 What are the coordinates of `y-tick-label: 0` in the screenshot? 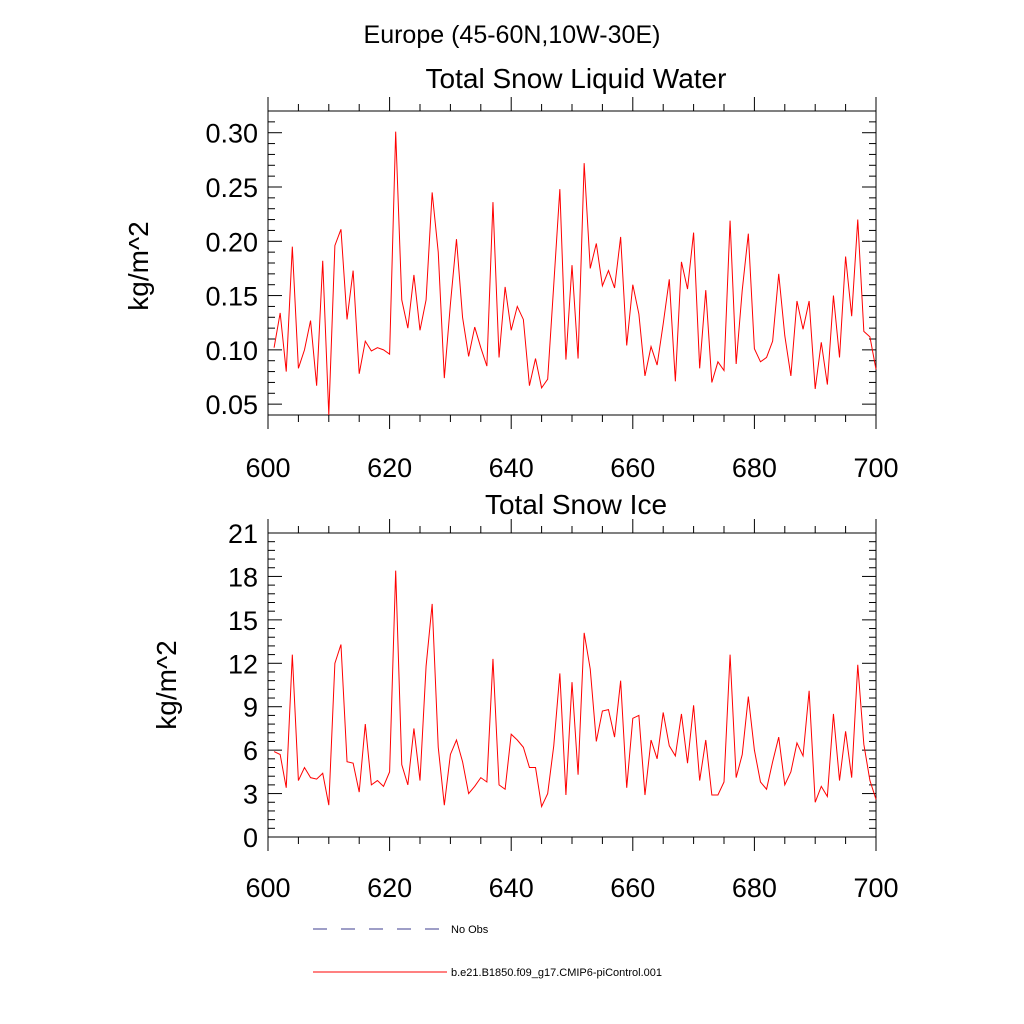 It's located at (250, 838).